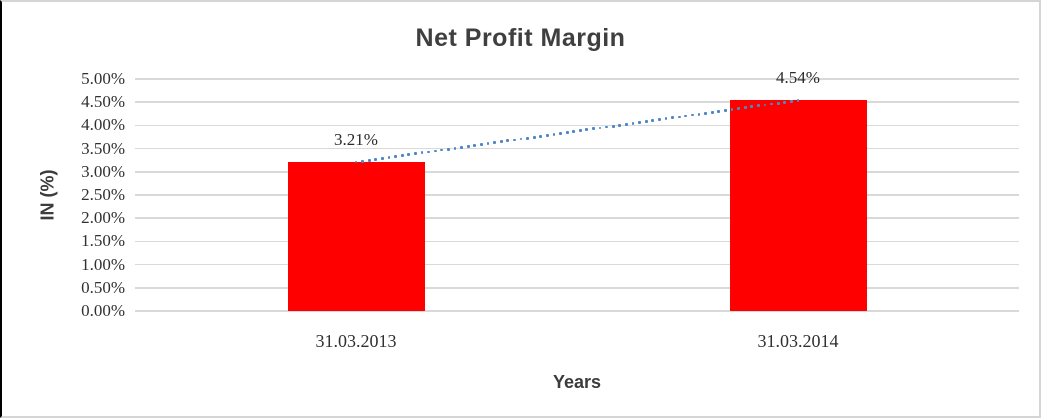 The width and height of the screenshot is (1041, 418). What do you see at coordinates (103, 310) in the screenshot?
I see `y-tick-label: 0.00%` at bounding box center [103, 310].